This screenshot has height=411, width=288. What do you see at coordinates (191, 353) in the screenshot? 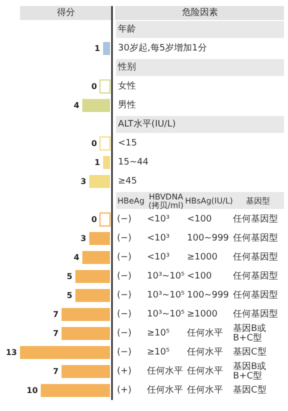
I see `category-label: (−) ≥10⁵ 任何水平 基因C型` at bounding box center [191, 353].